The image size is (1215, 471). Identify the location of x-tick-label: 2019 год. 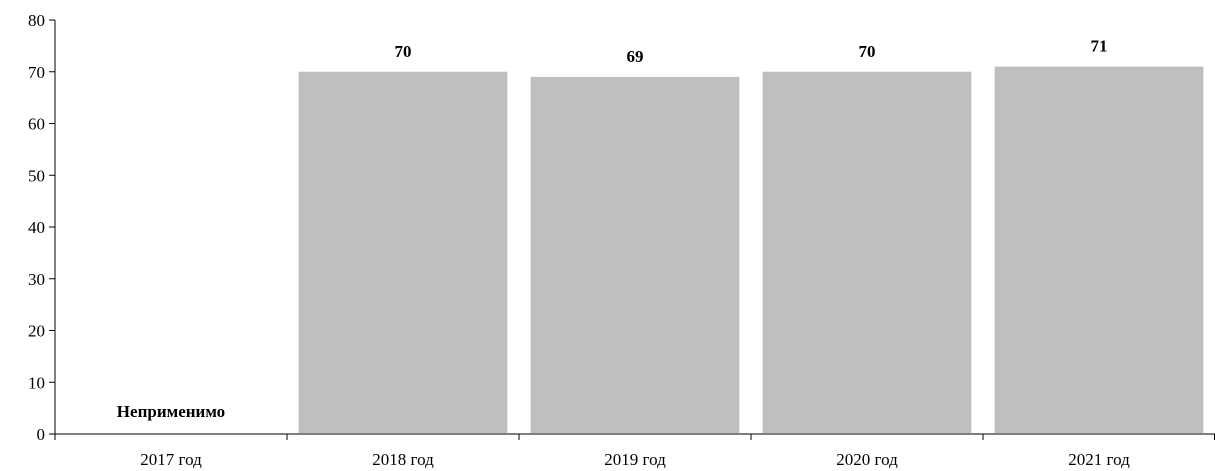
(635, 459).